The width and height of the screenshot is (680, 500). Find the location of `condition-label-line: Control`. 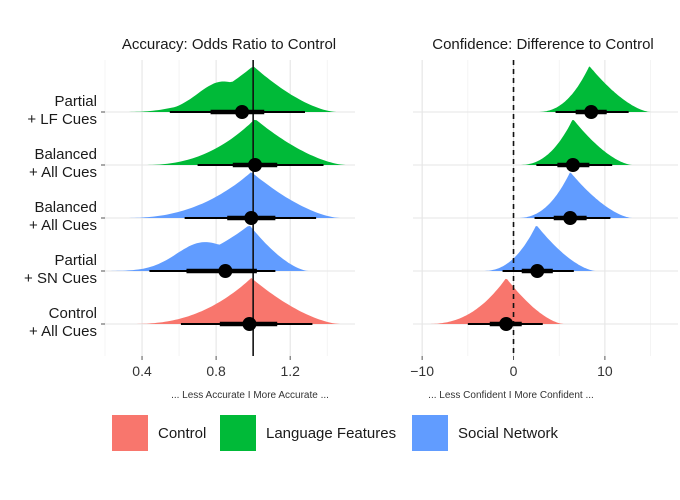

condition-label-line: Control is located at coordinates (73, 313).